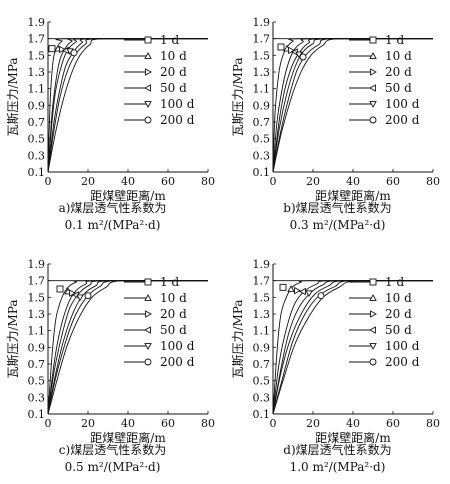  I want to click on caption-a-label: a), so click(64, 208).